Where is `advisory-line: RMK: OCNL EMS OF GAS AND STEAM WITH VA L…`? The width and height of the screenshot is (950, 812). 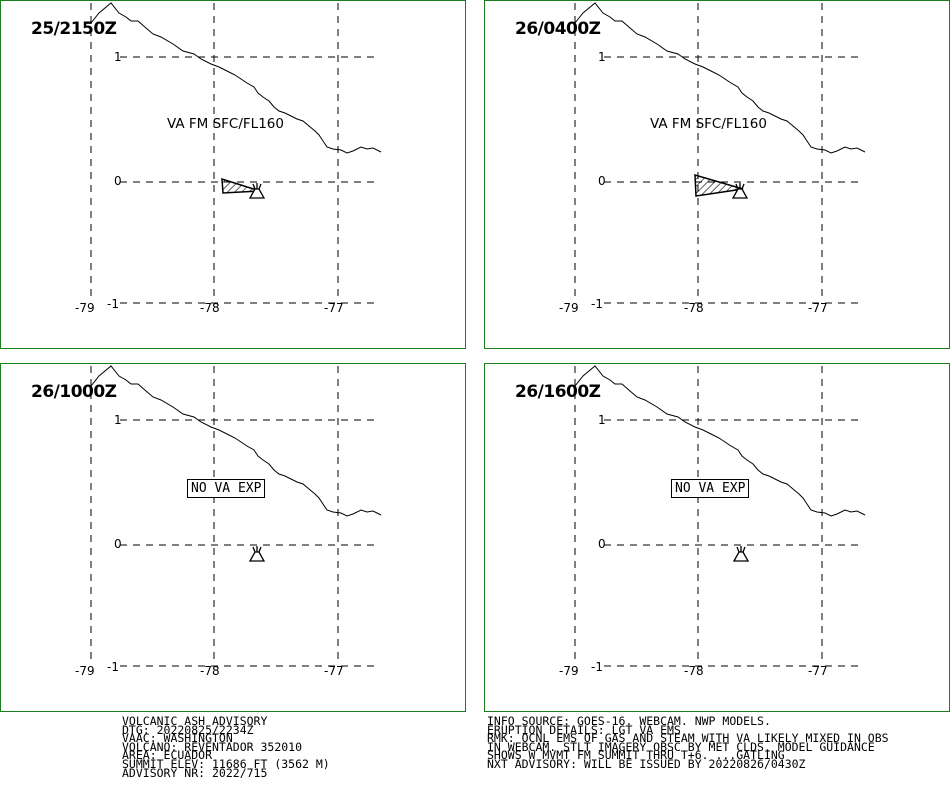 advisory-line: RMK: OCNL EMS OF GAS AND STEAM WITH VA L… is located at coordinates (688, 738).